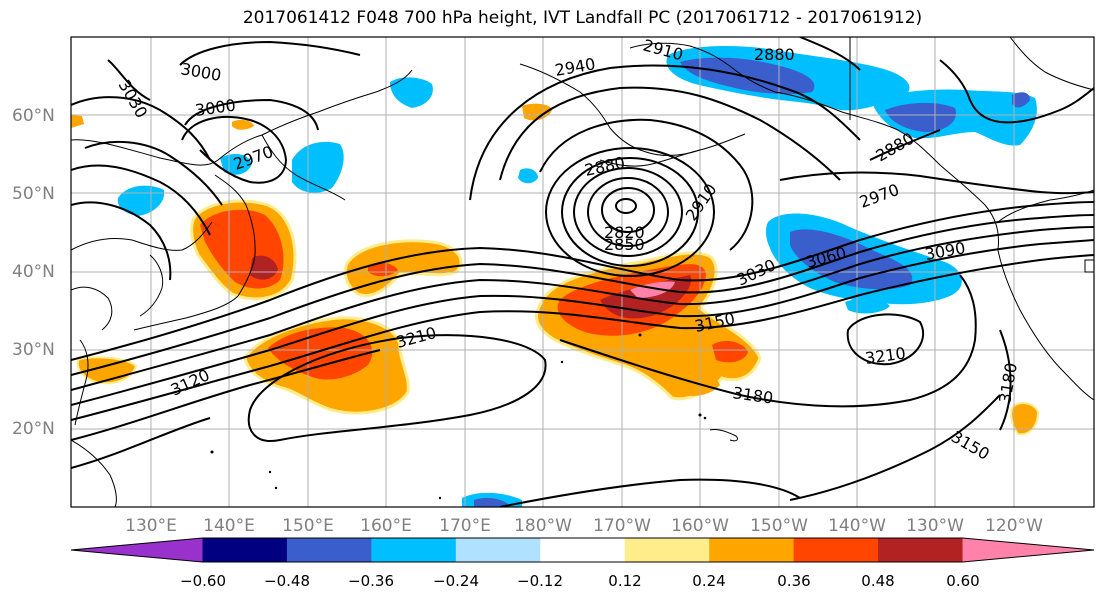  What do you see at coordinates (151, 526) in the screenshot?
I see `lon-label-130e: 130°E` at bounding box center [151, 526].